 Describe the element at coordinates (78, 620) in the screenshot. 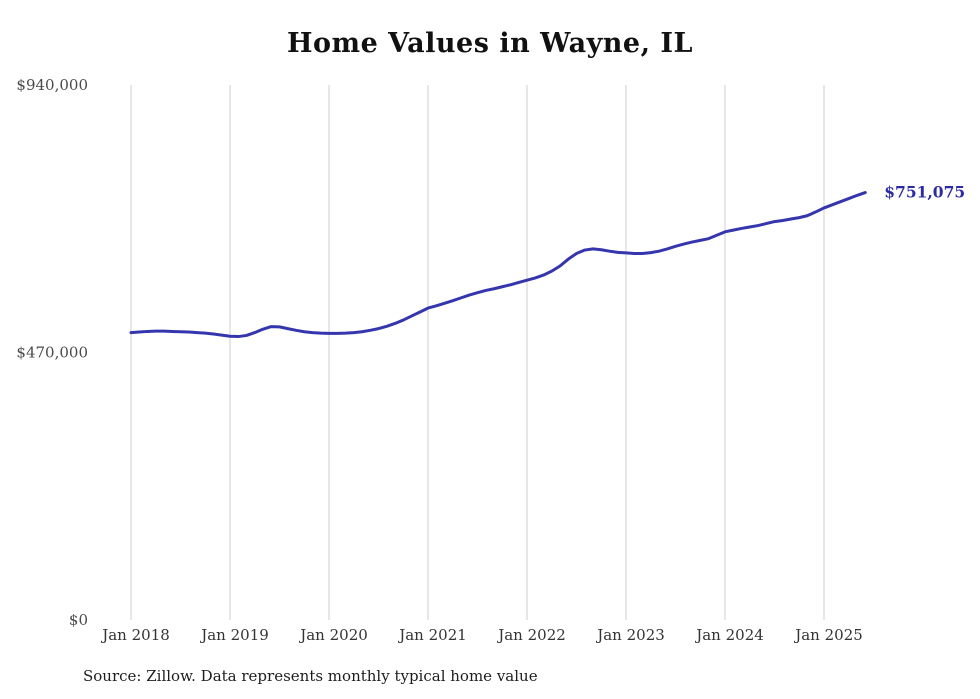

I see `y-tick-label: $0` at that location.